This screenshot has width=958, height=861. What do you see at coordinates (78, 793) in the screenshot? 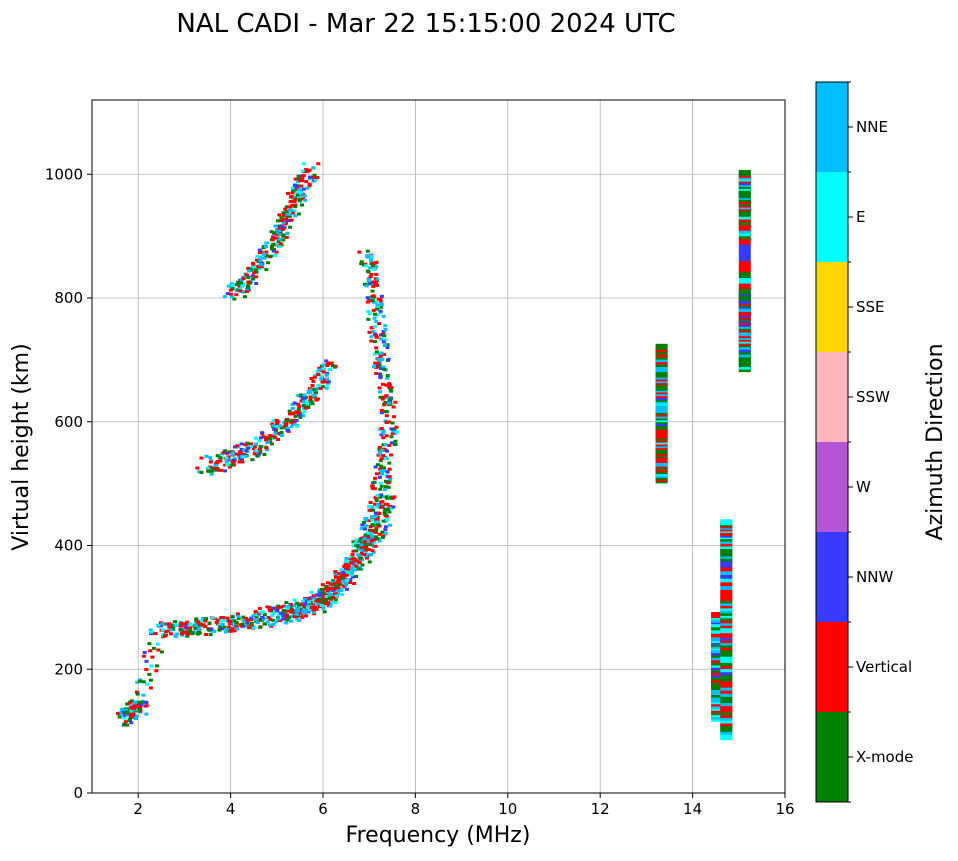
I see `y-tick-label: 0` at bounding box center [78, 793].